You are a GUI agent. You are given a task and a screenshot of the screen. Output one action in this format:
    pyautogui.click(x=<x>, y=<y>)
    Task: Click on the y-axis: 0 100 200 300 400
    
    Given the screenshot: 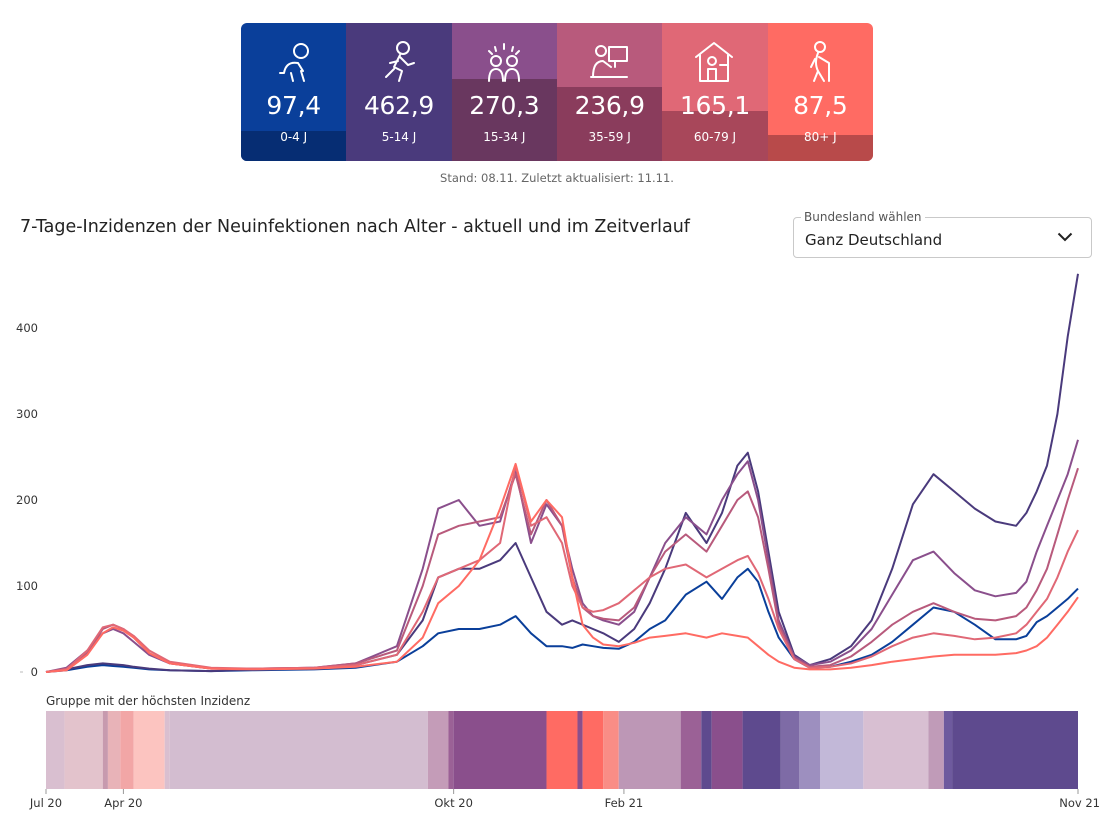 What is the action you would take?
    pyautogui.click(x=27, y=500)
    